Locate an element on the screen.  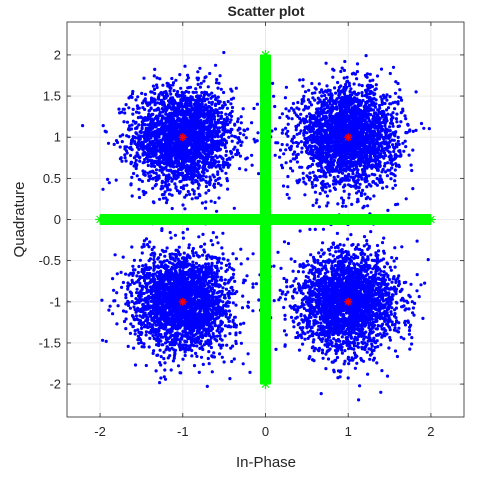
y-tick-label: 0.5 is located at coordinates (52, 178).